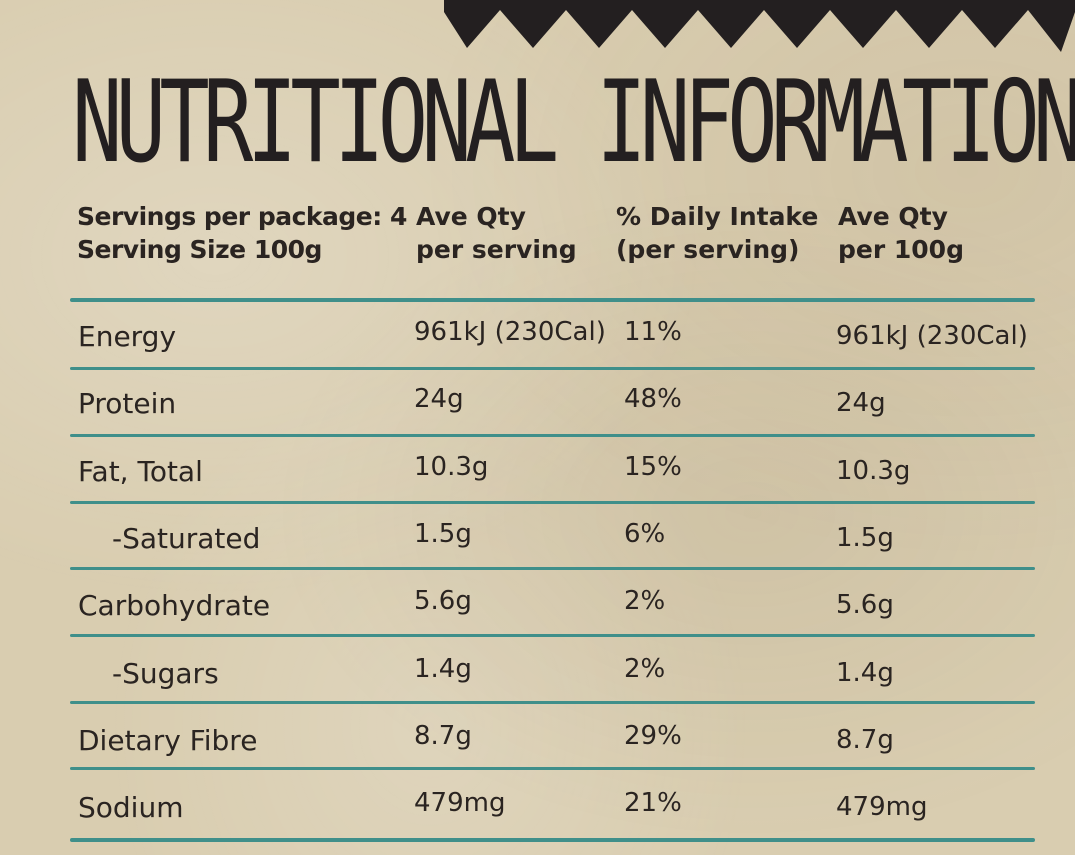 The height and width of the screenshot is (855, 1075). Describe the element at coordinates (510, 332) in the screenshot. I see `qty-per-serving: 961kJ (230Cal)` at that location.